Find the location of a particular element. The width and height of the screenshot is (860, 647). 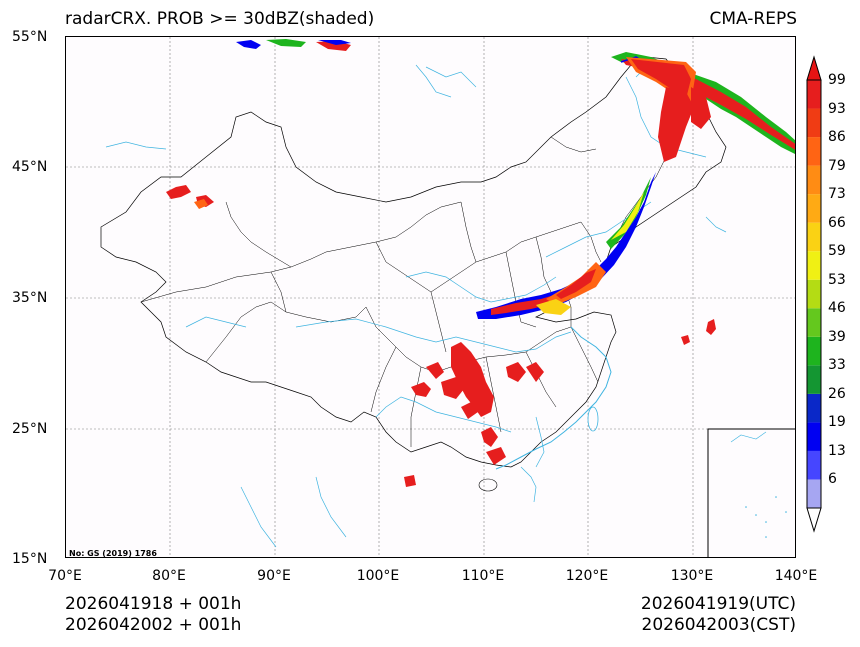

lon-label-130: 130°E is located at coordinates (692, 576).